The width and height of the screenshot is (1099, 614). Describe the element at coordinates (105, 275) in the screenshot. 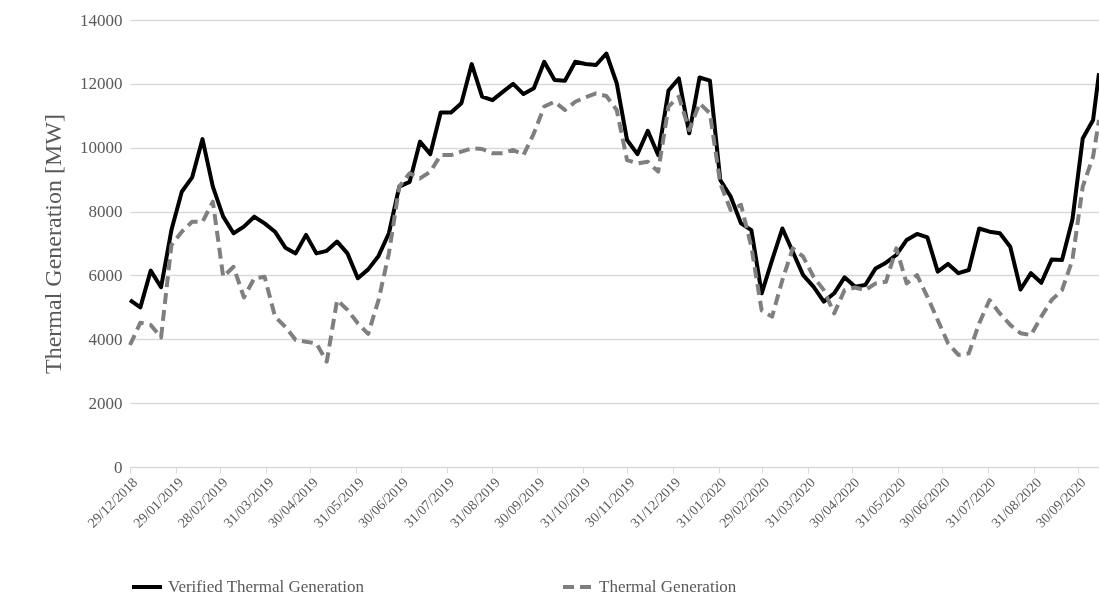

I see `y-tick-label: 6000` at that location.